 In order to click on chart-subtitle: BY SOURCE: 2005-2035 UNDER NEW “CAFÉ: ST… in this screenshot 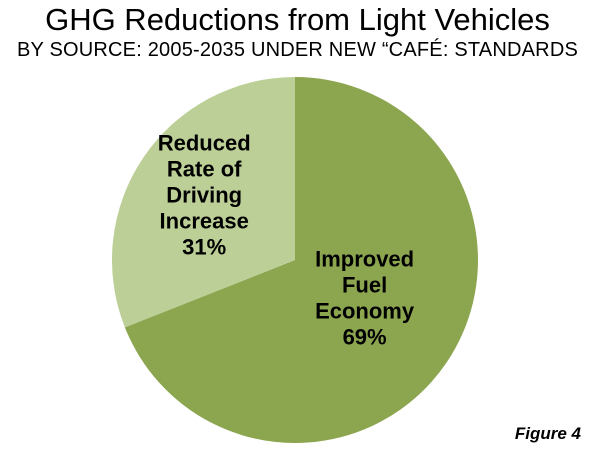, I will do `click(297, 50)`.